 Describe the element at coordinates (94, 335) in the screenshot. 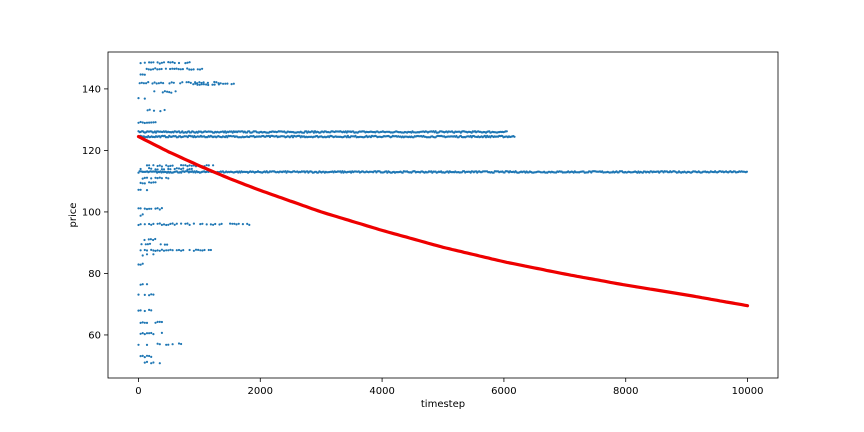

I see `y-tick-label: 60` at that location.